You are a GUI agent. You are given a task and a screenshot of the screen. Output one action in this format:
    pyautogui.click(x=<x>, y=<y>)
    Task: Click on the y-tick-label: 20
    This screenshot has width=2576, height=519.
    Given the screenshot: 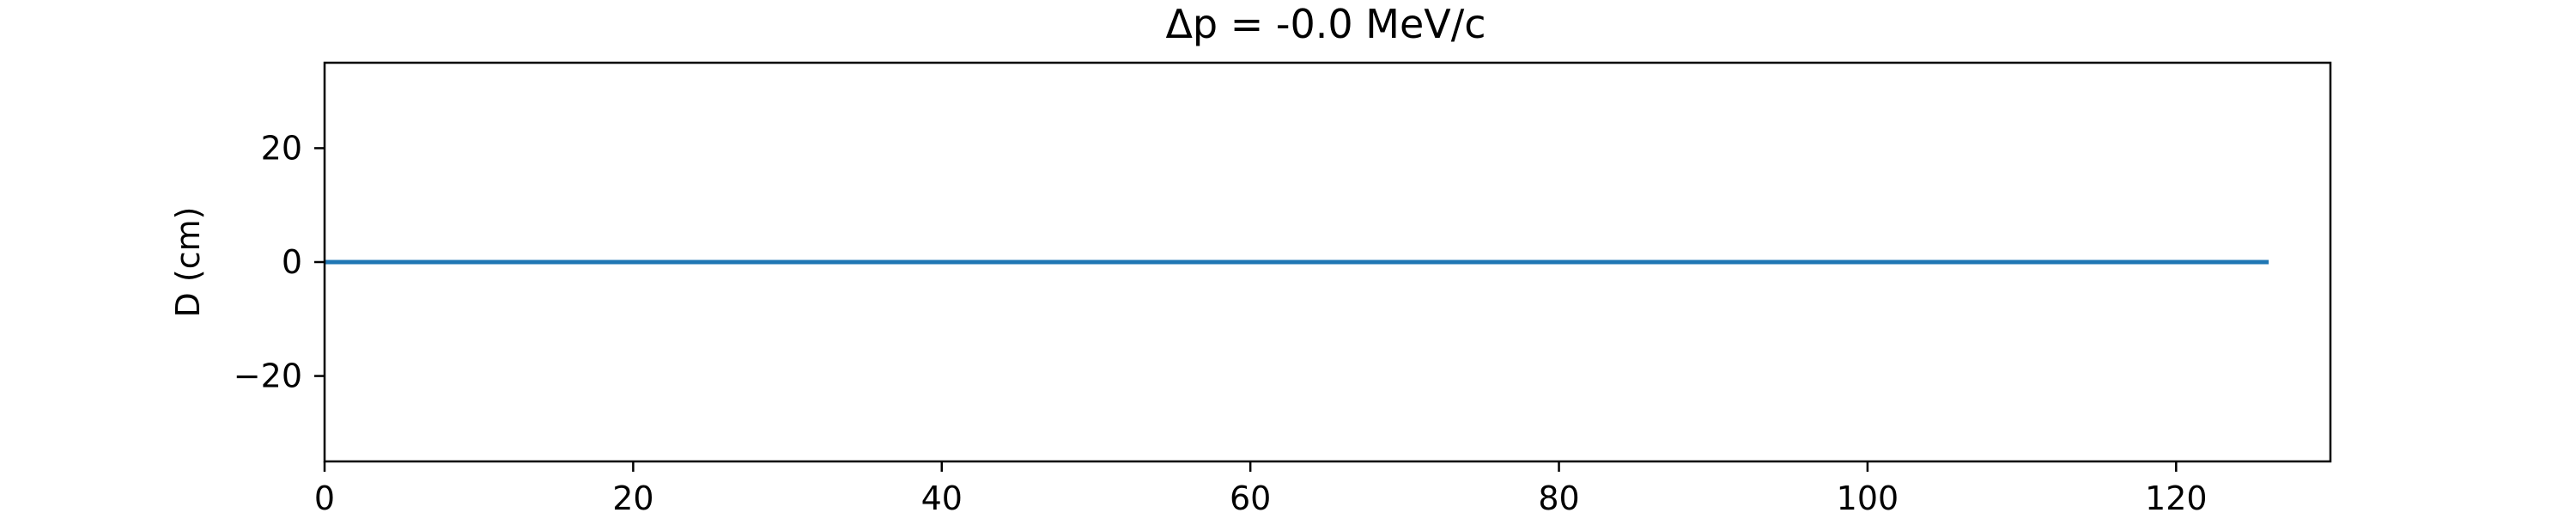 What is the action you would take?
    pyautogui.click(x=281, y=148)
    